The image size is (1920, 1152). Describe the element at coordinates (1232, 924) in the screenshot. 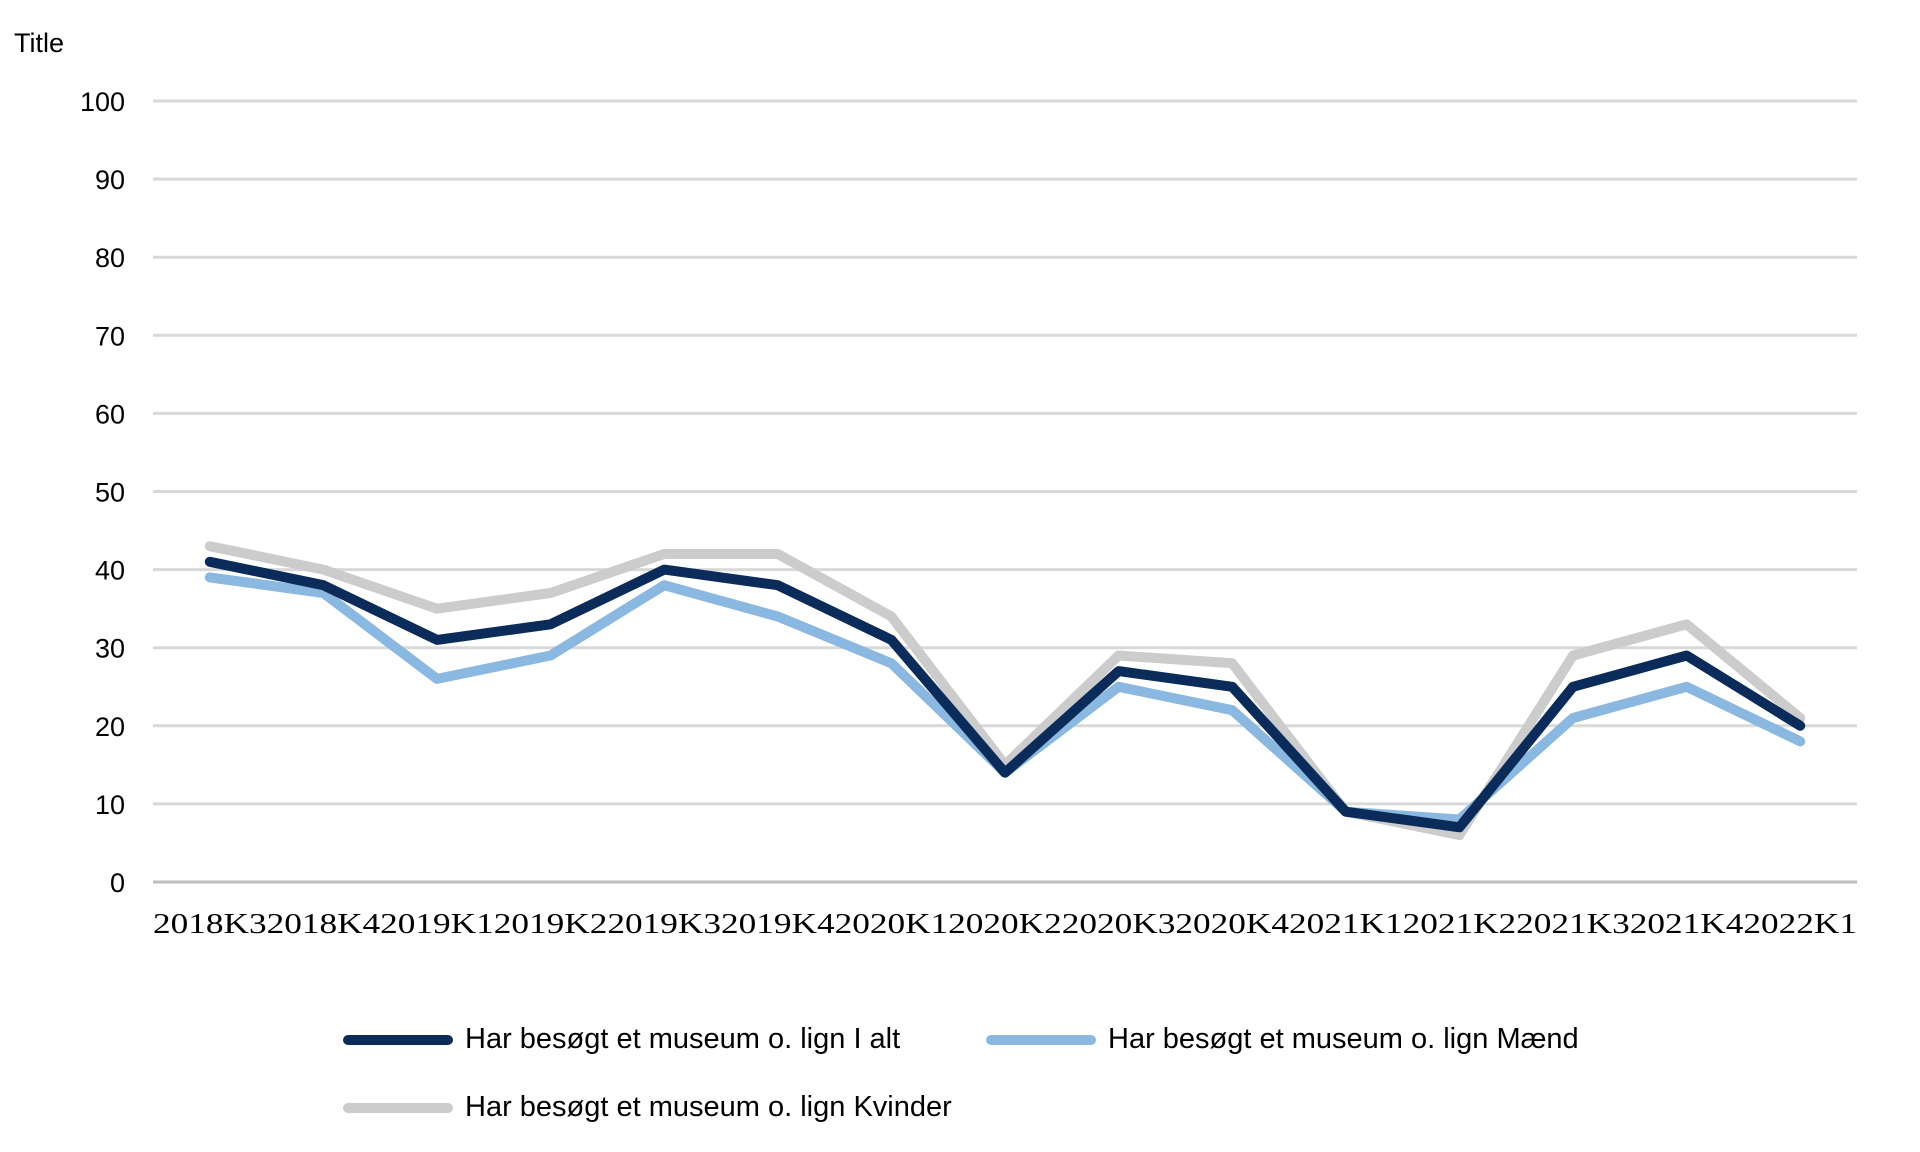

I see `x-tick-label: 2020K4` at that location.